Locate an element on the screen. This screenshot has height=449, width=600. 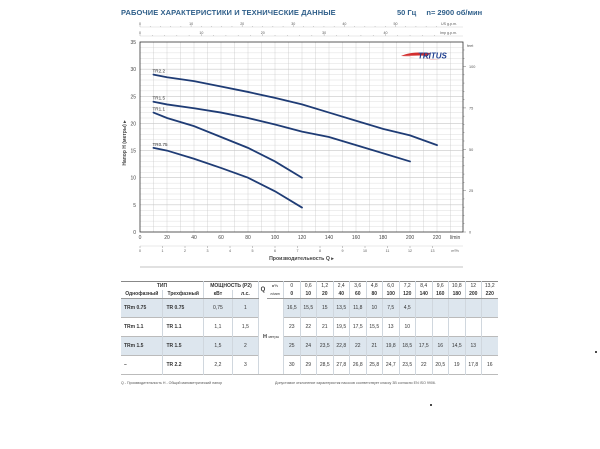
head-value: 20,5 is located at coordinates (440, 365).